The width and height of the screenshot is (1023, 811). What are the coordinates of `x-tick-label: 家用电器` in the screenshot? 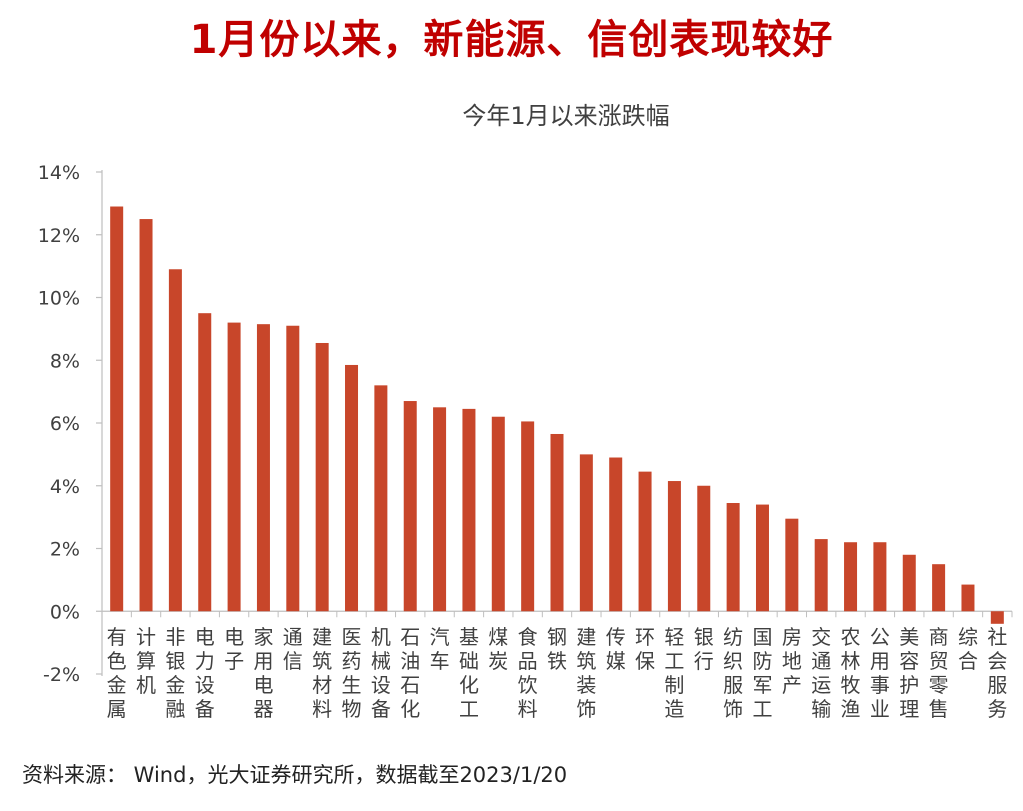 It's located at (263, 673).